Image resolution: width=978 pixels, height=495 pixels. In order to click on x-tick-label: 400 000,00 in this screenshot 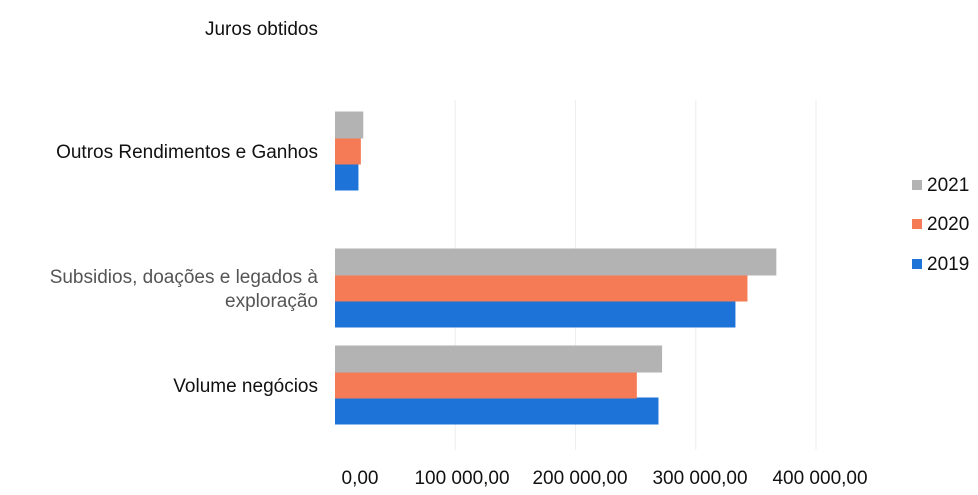, I will do `click(819, 478)`.